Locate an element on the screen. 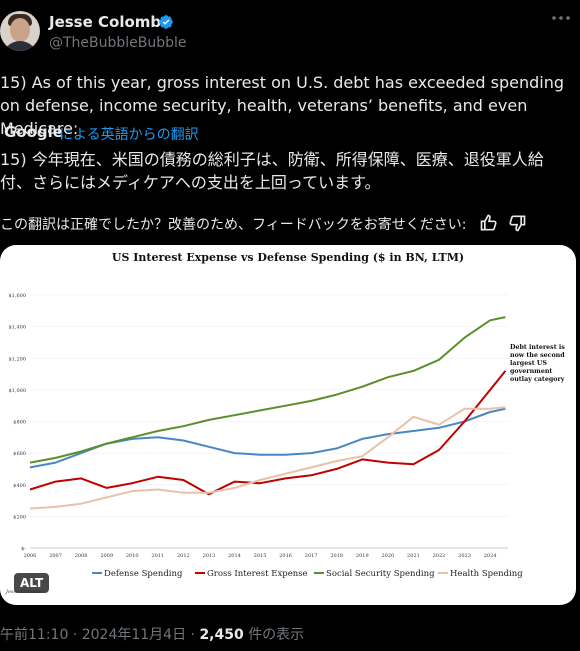  legend-label: Health Spending is located at coordinates (486, 574).